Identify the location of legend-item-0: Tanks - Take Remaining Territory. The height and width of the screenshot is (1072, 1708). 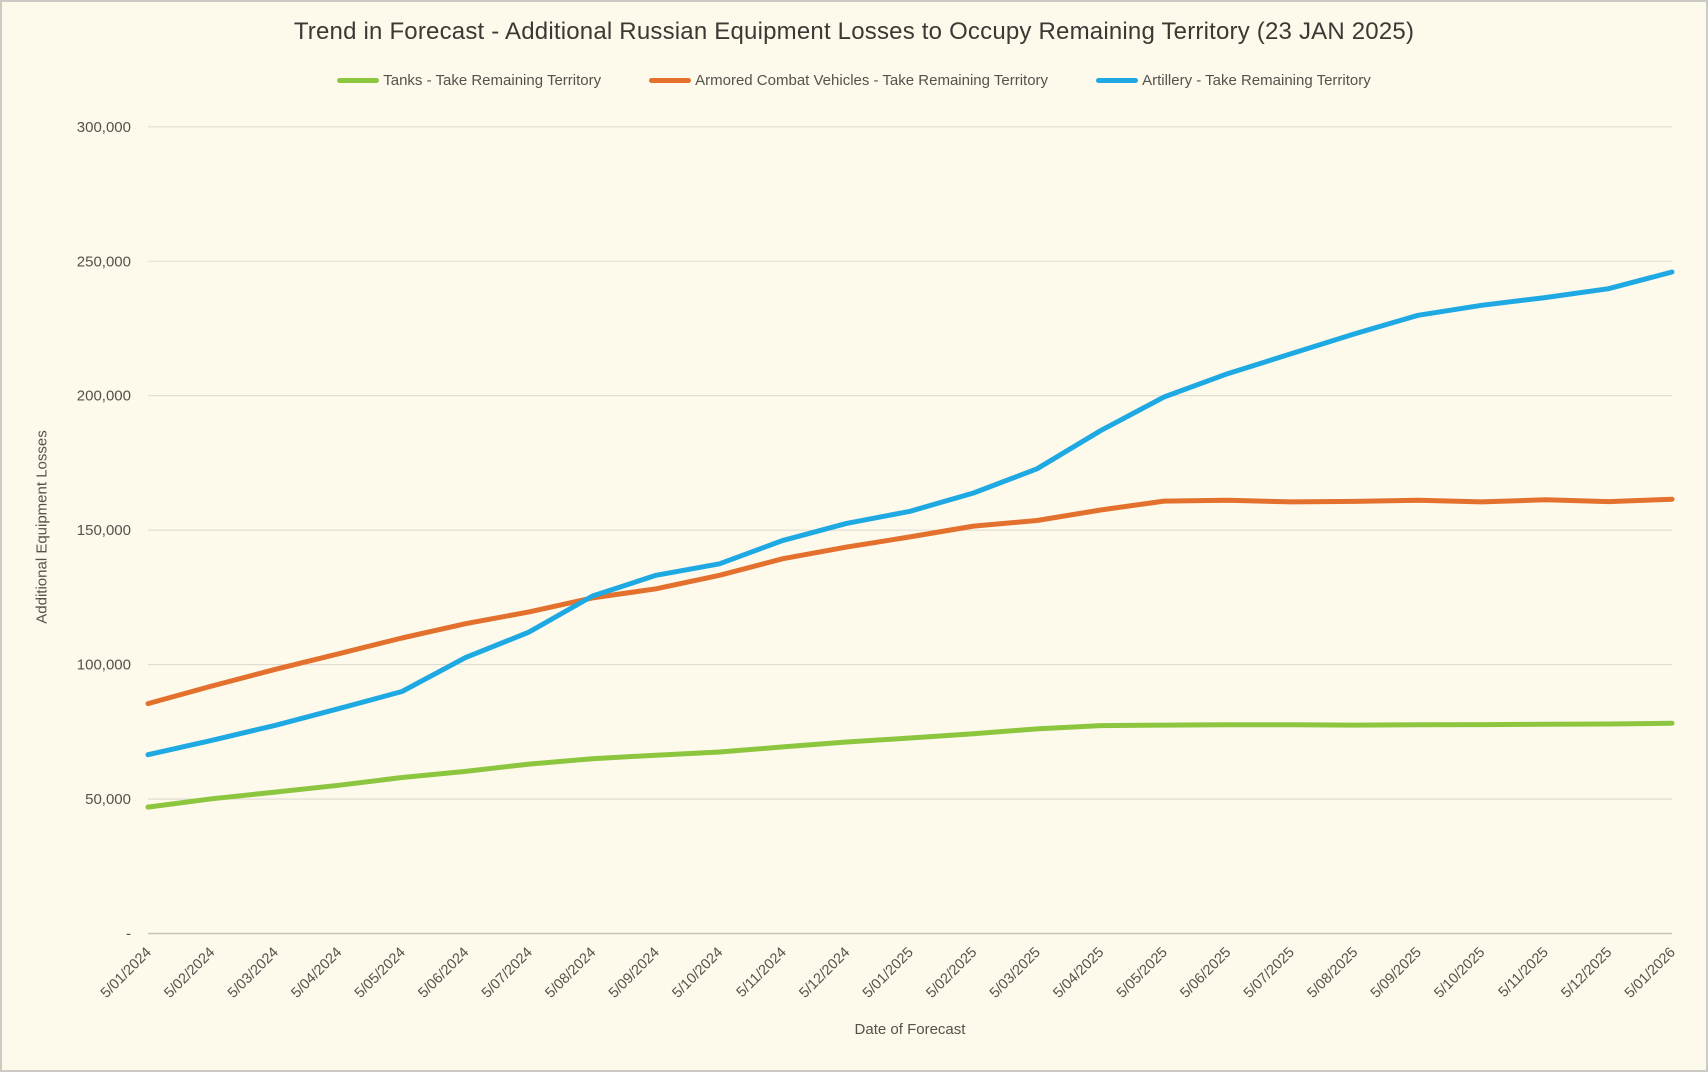
(469, 80).